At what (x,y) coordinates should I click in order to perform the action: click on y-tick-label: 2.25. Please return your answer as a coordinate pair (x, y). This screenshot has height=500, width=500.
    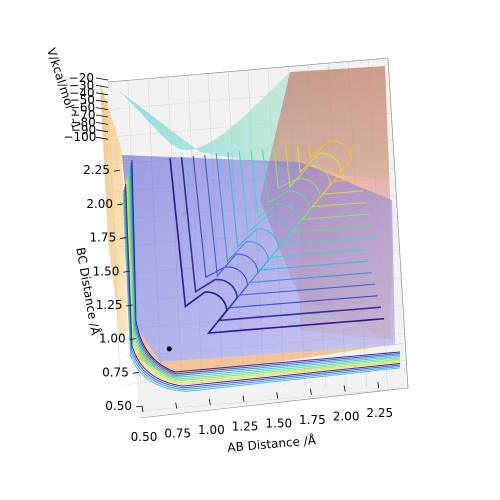
    Looking at the image, I should click on (96, 170).